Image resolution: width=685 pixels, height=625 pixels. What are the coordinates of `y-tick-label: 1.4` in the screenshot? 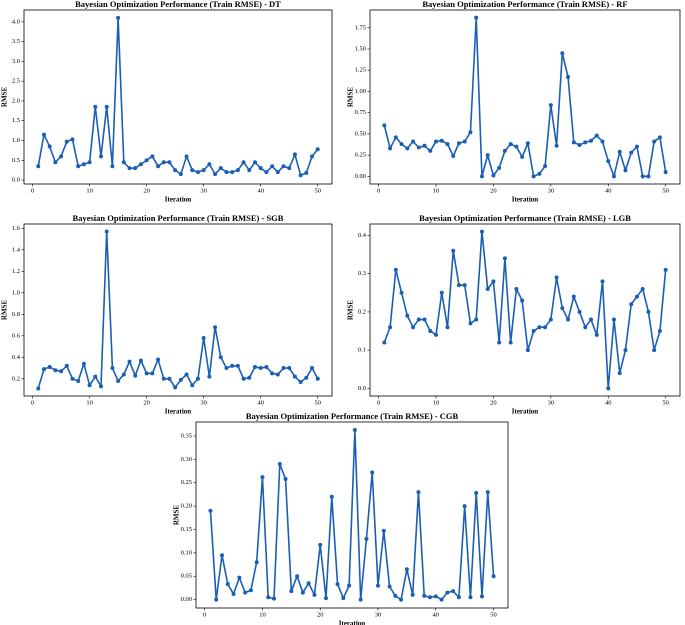 It's located at (16, 249).